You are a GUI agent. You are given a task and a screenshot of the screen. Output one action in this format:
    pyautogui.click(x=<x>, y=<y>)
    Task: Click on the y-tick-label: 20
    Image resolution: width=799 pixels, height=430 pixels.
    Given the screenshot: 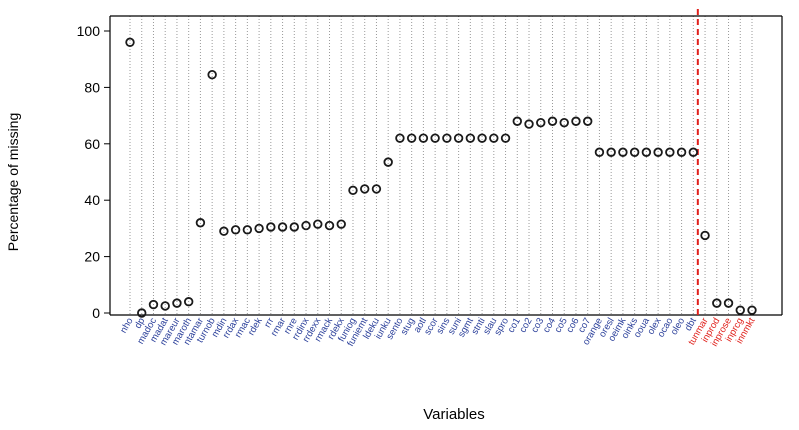 What is the action you would take?
    pyautogui.click(x=92, y=257)
    